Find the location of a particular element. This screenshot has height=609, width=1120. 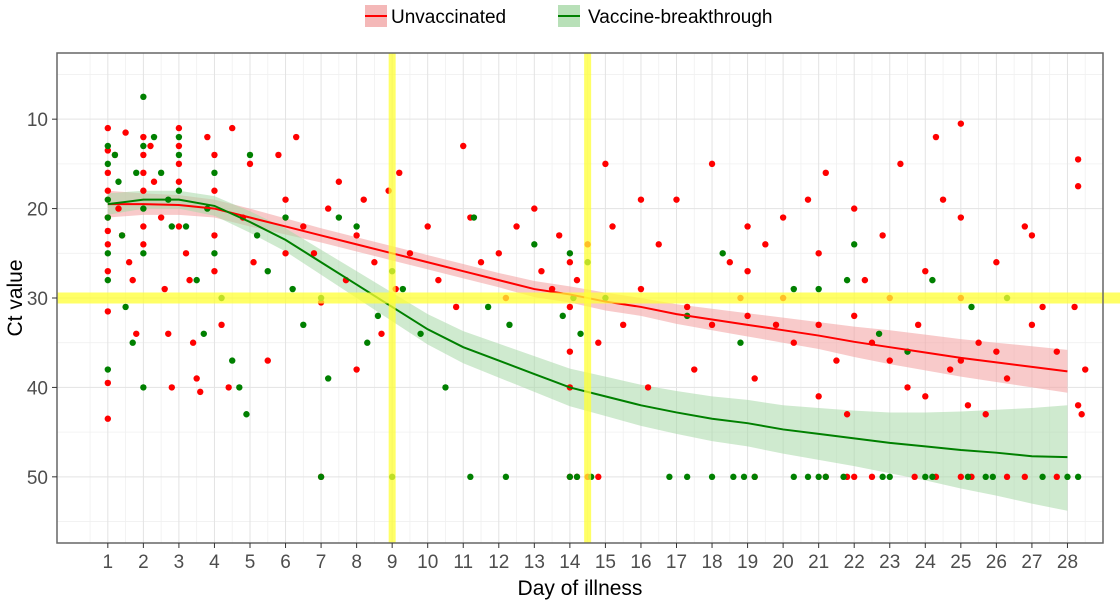

x-tick-label: 10 is located at coordinates (427, 562).